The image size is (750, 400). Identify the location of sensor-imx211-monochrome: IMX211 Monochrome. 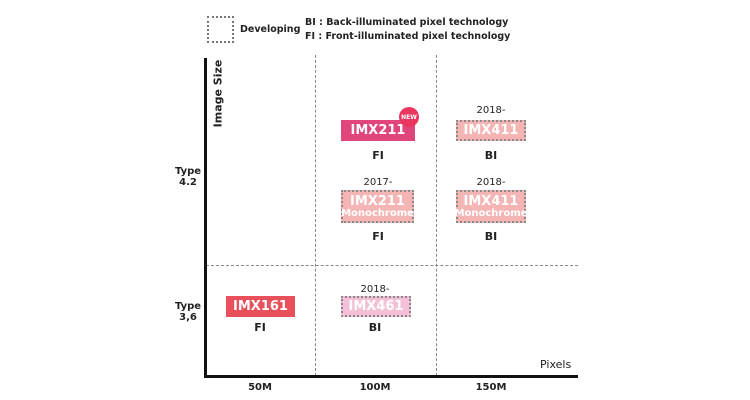
(377, 206).